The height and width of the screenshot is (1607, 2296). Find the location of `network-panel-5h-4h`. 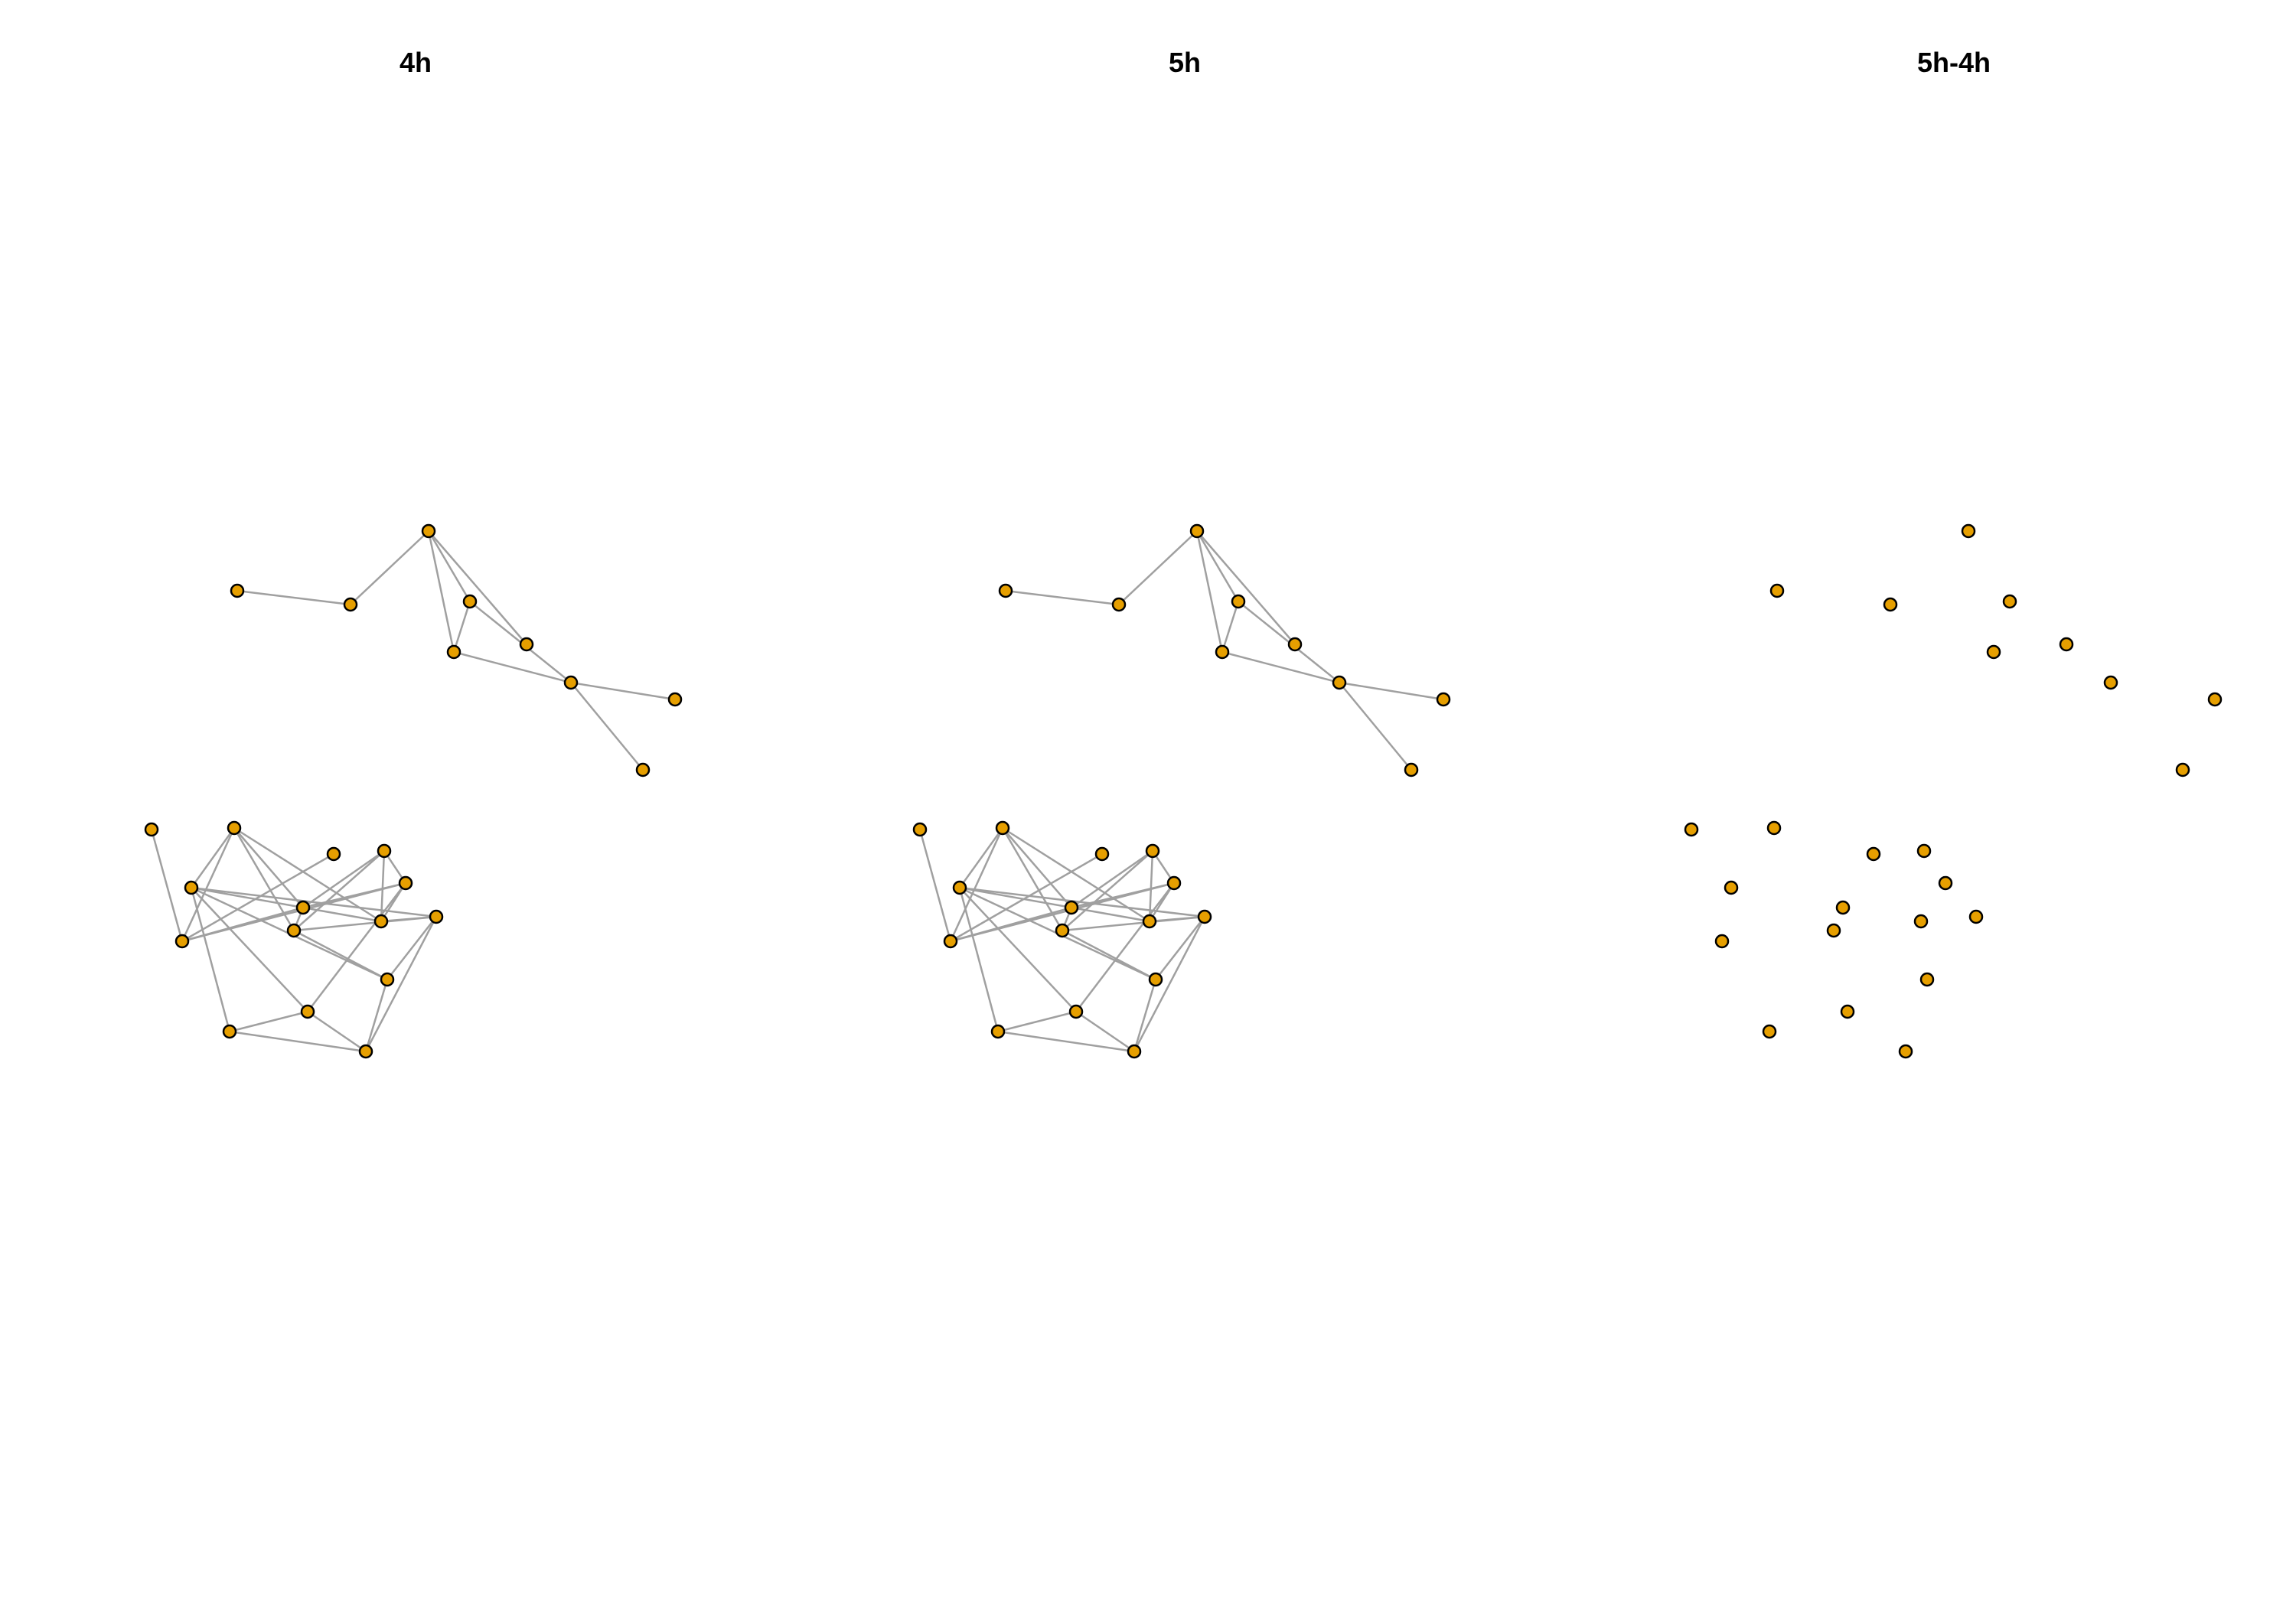

network-panel-5h-4h is located at coordinates (1953, 791).